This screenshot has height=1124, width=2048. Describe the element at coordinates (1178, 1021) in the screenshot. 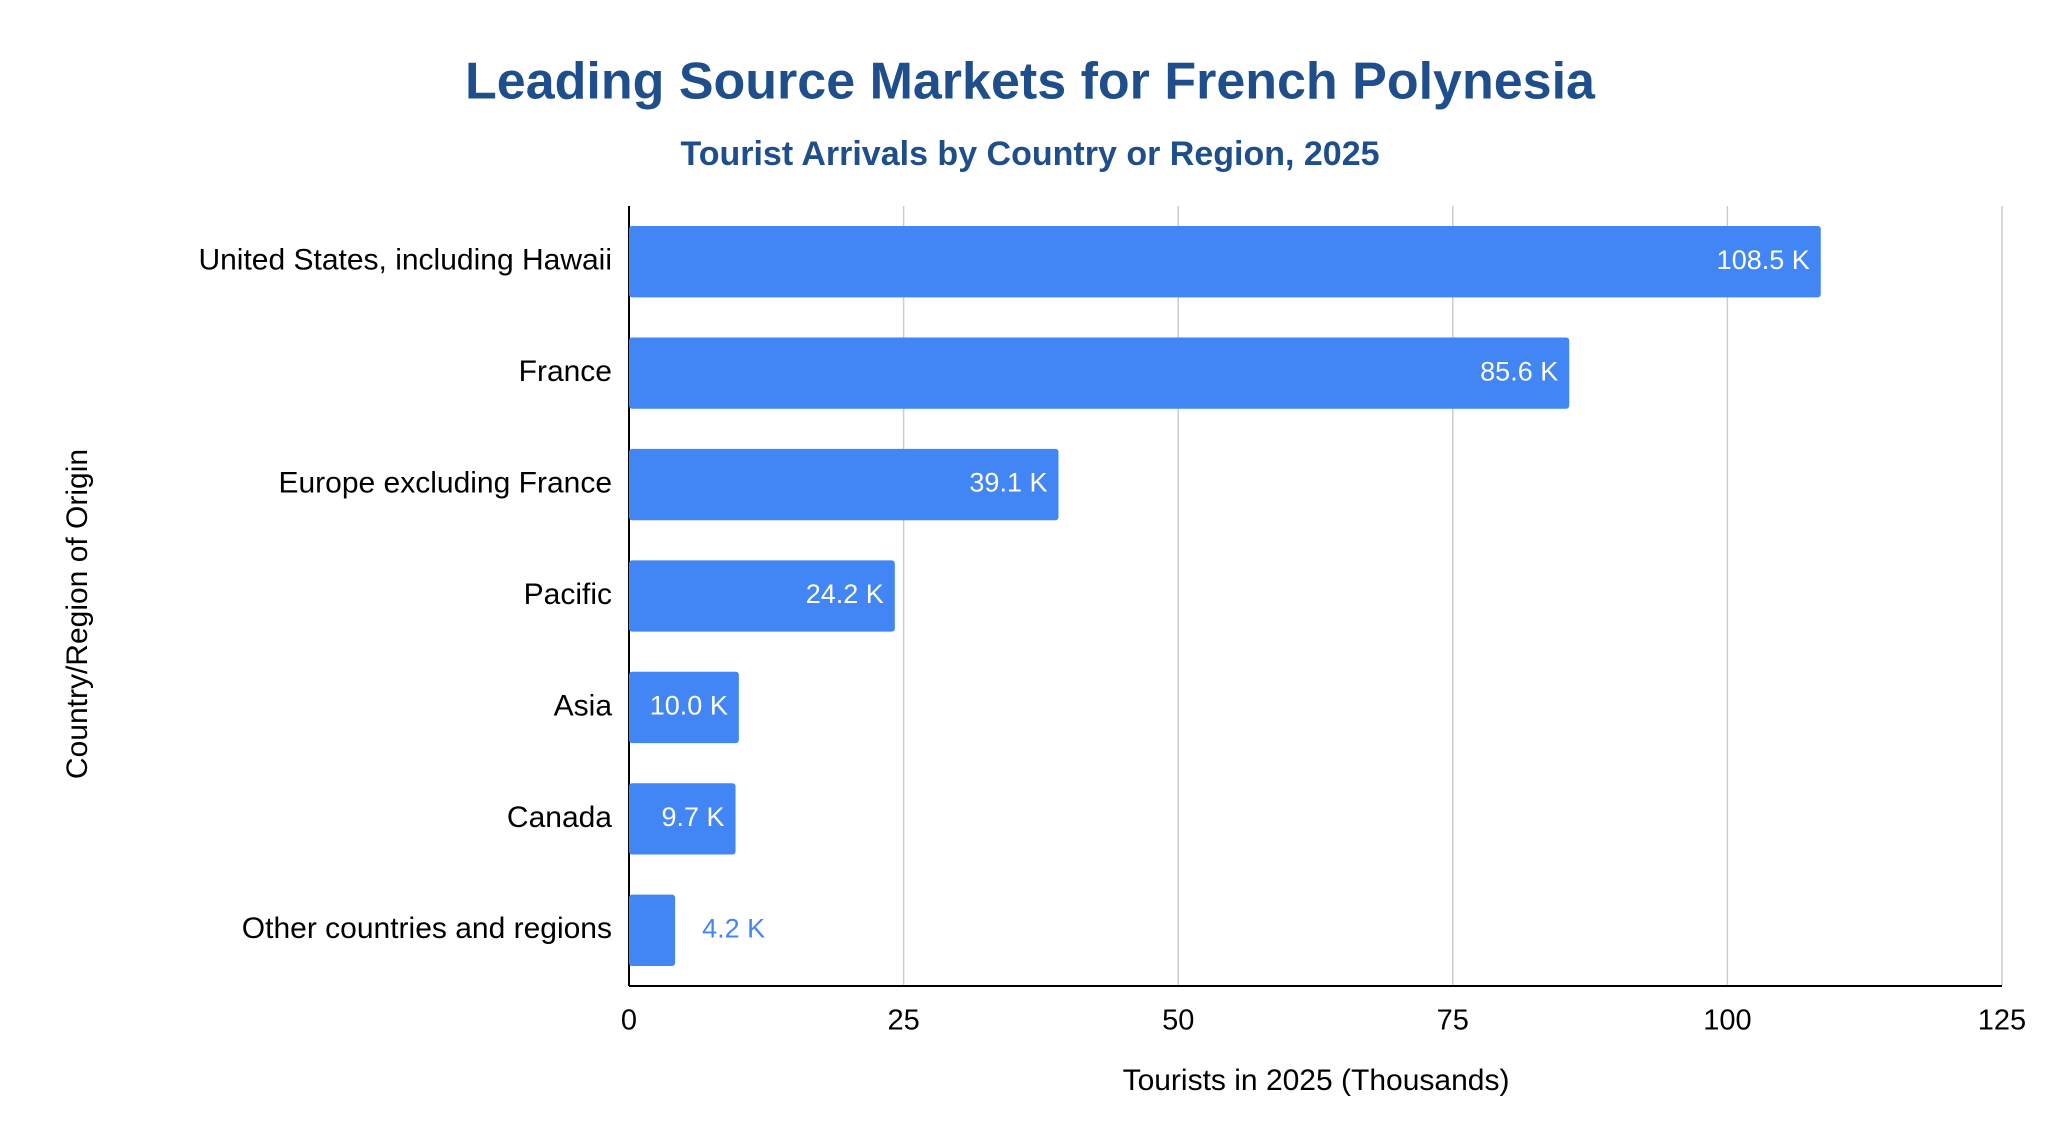

I see `x-tick-label: 50` at that location.